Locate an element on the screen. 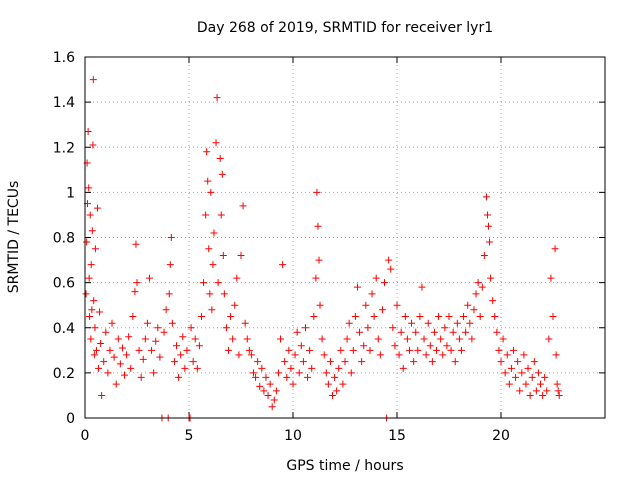  x-axis-label: GPS time / hours is located at coordinates (344, 466).